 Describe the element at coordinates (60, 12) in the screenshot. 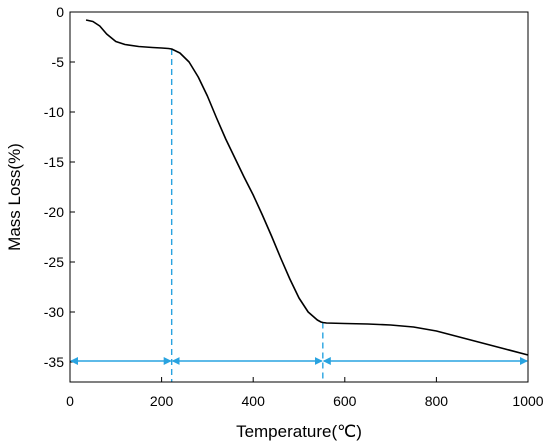

I see `y-tick-label: 0` at that location.